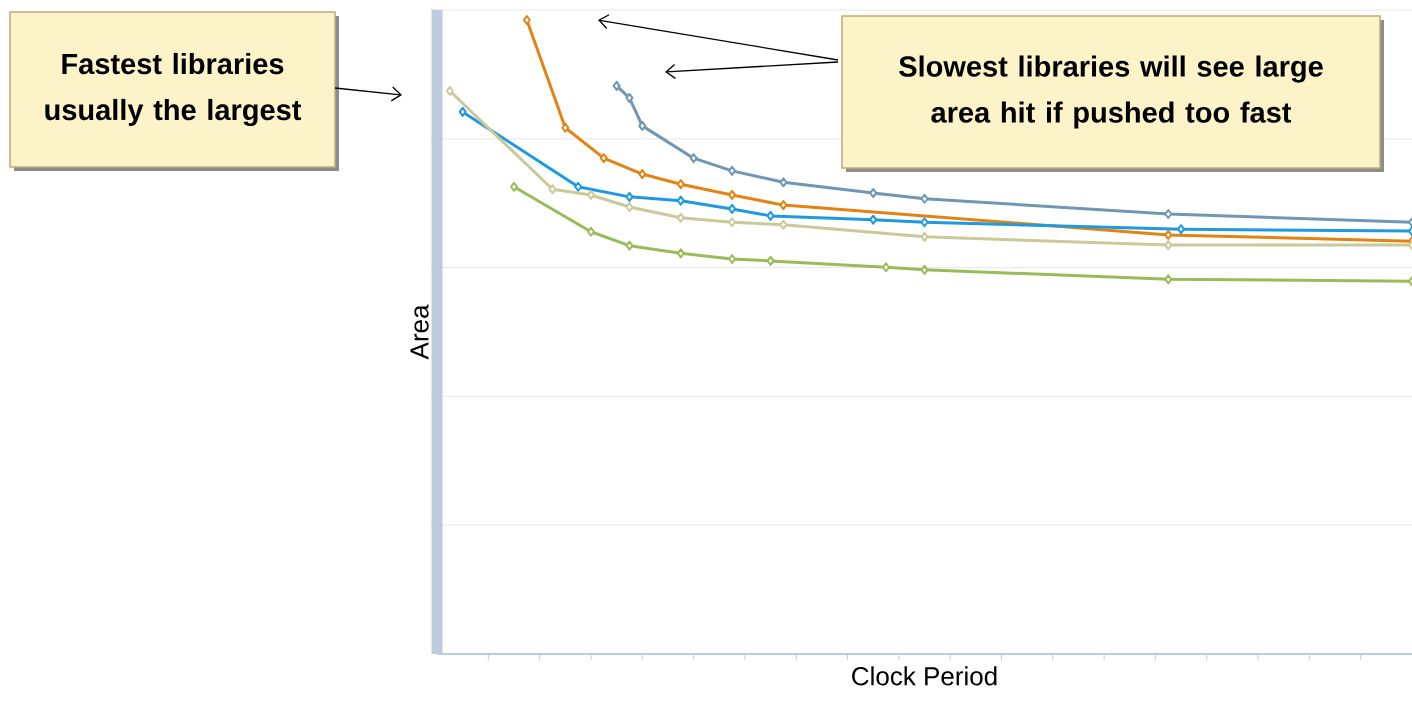  What do you see at coordinates (924, 676) in the screenshot?
I see `x-axis-title: Clock Period` at bounding box center [924, 676].